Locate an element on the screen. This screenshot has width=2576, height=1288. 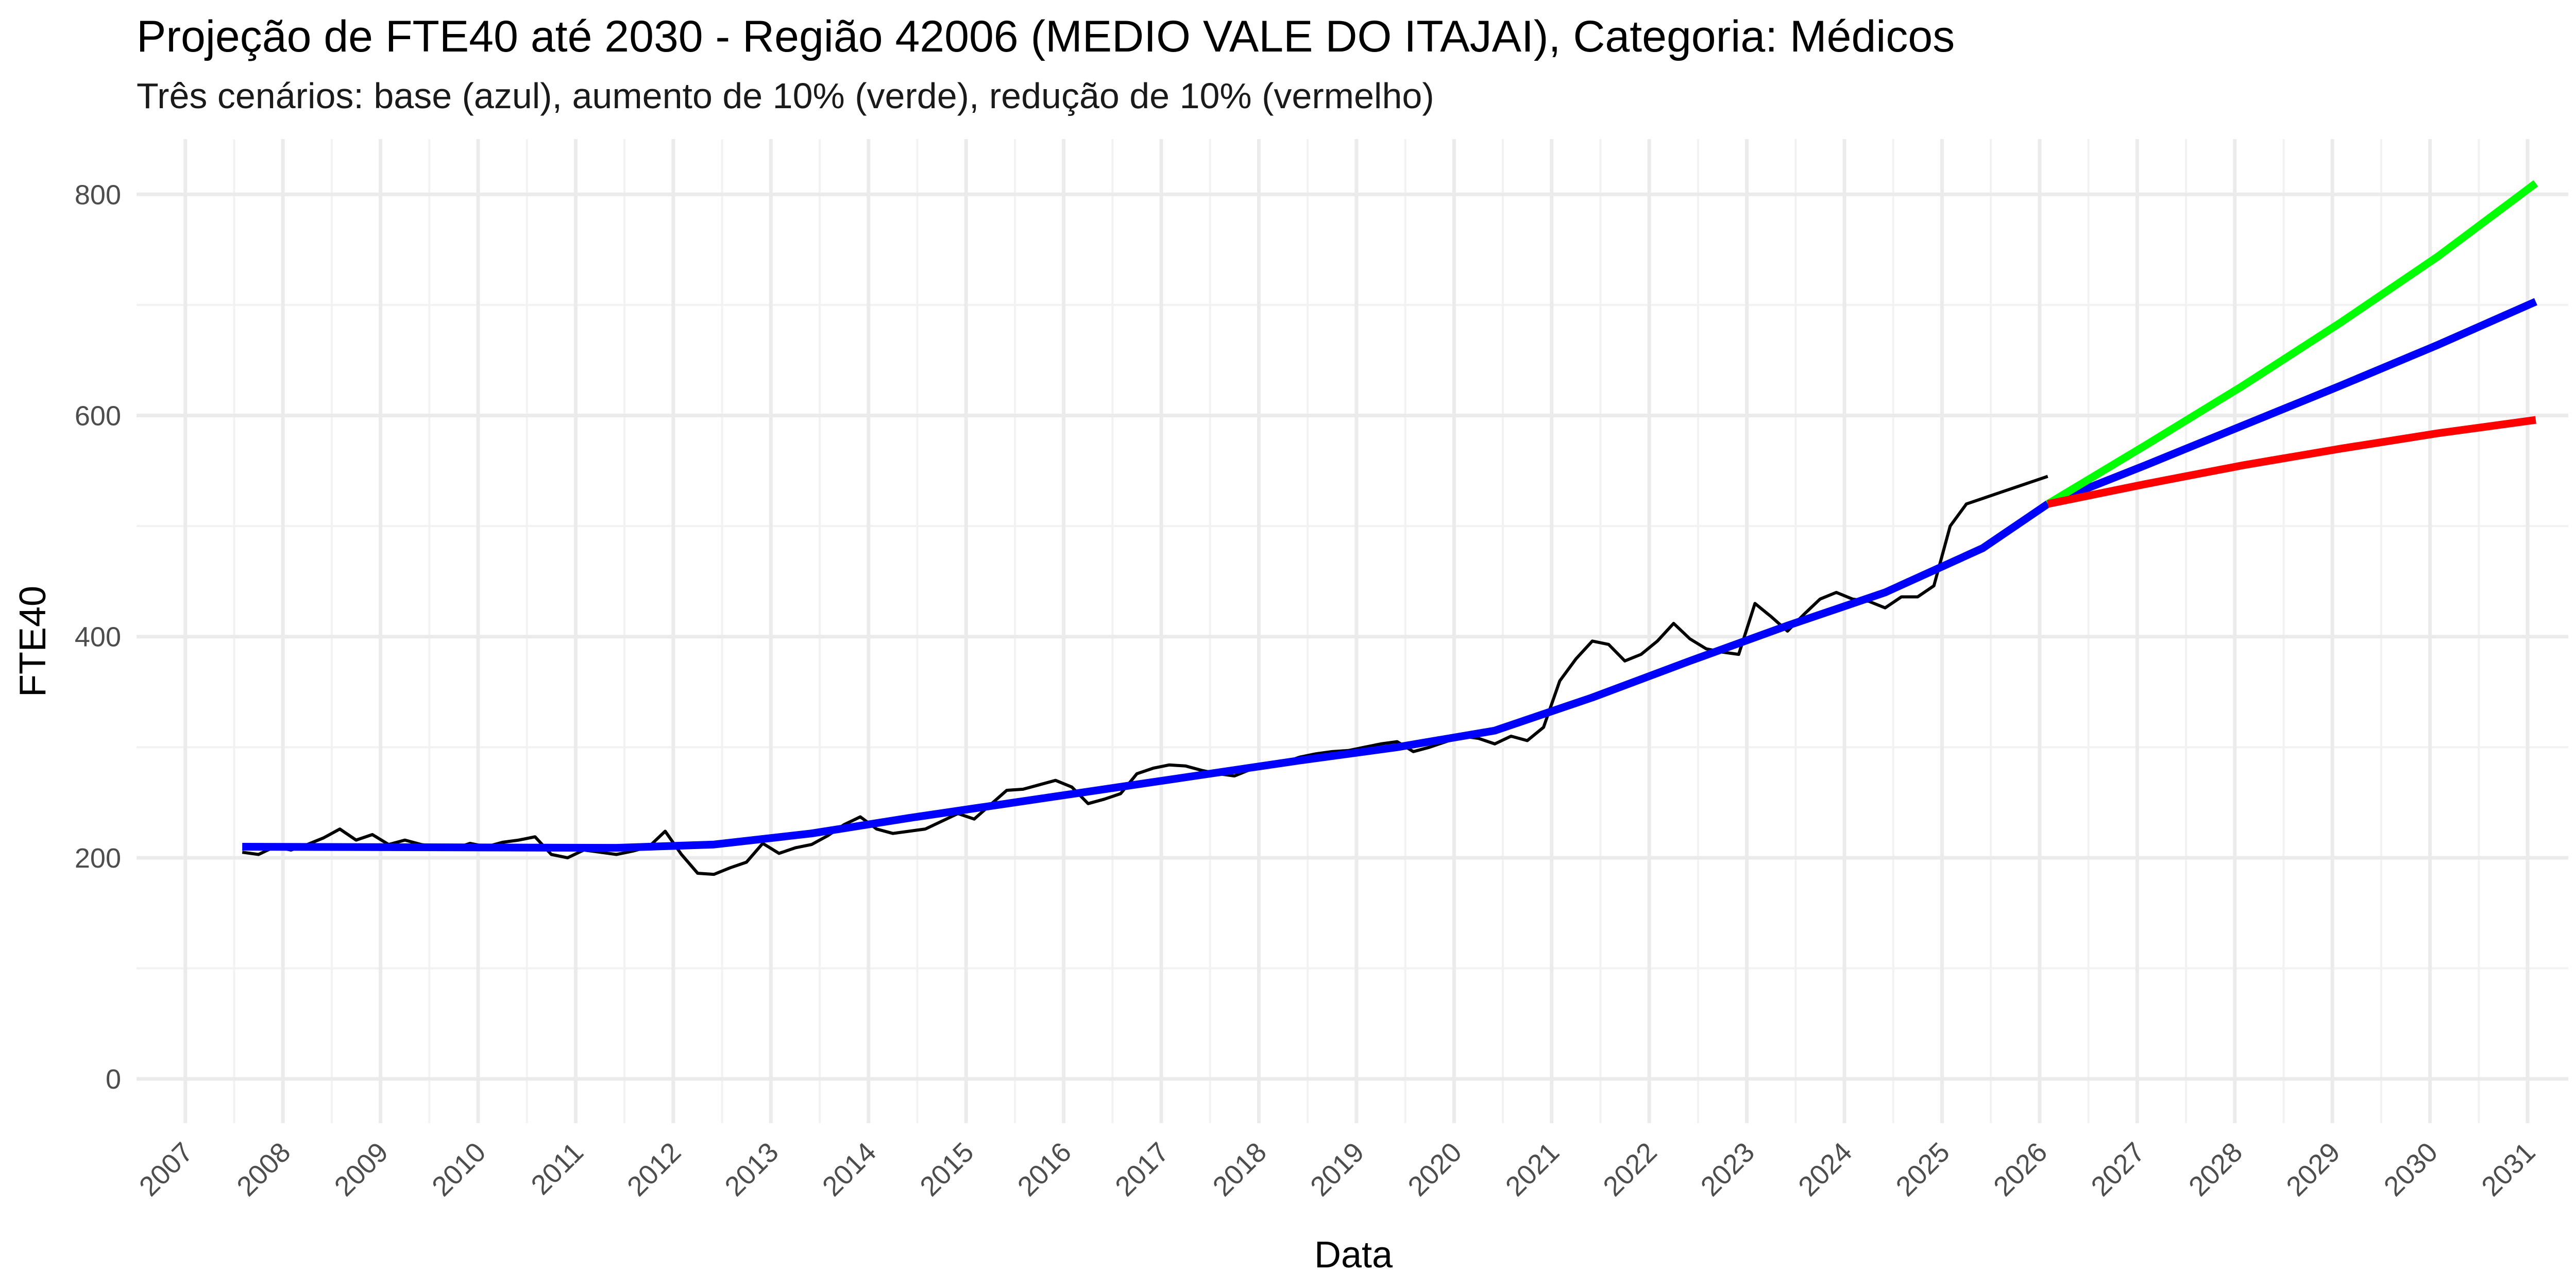
x-tick-label: 2014 is located at coordinates (849, 1169).